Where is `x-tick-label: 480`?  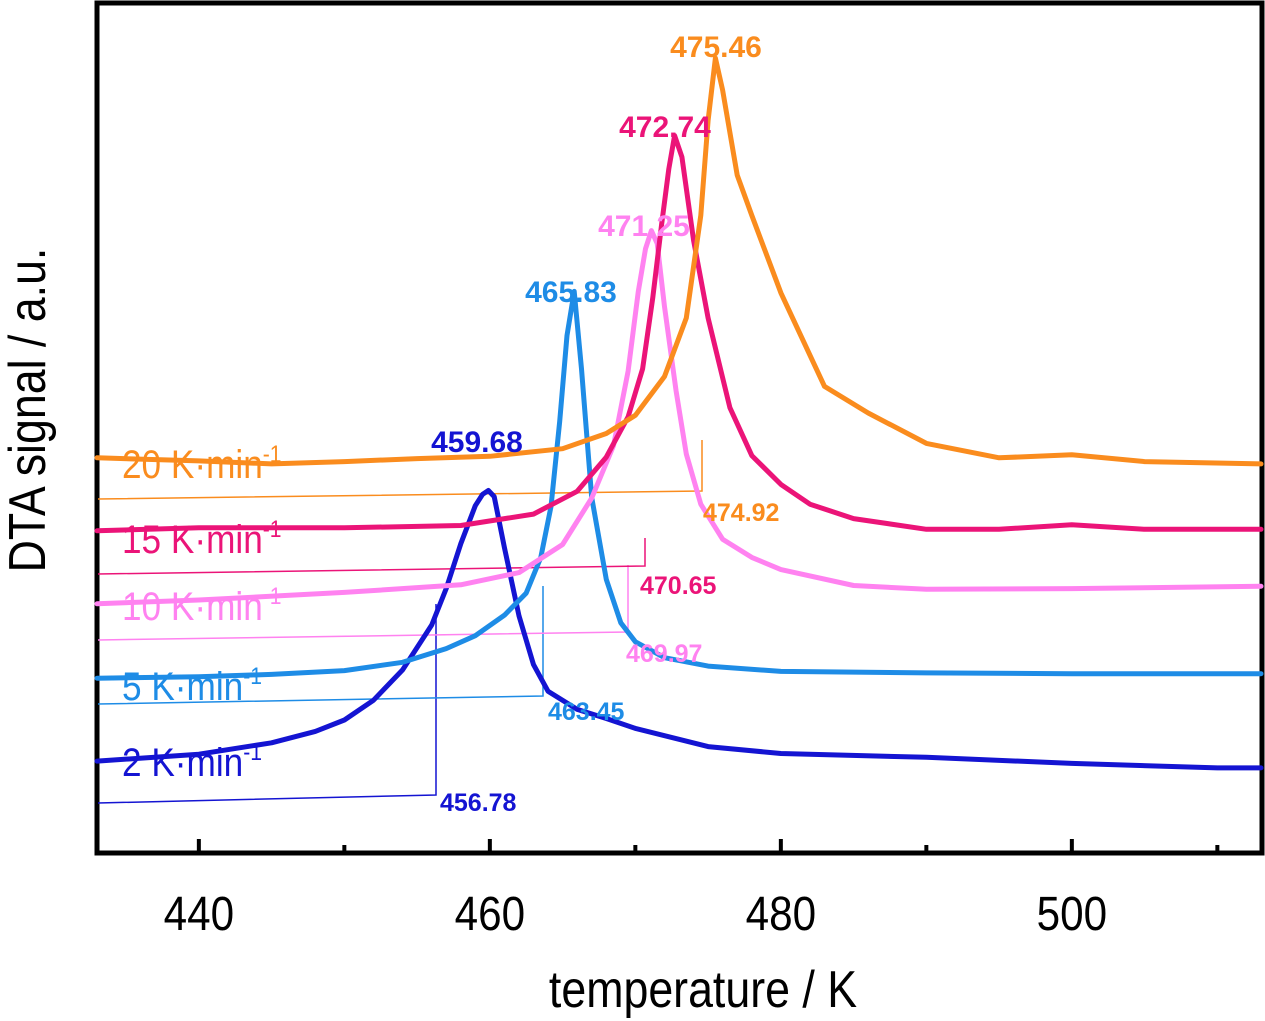 x-tick-label: 480 is located at coordinates (781, 913).